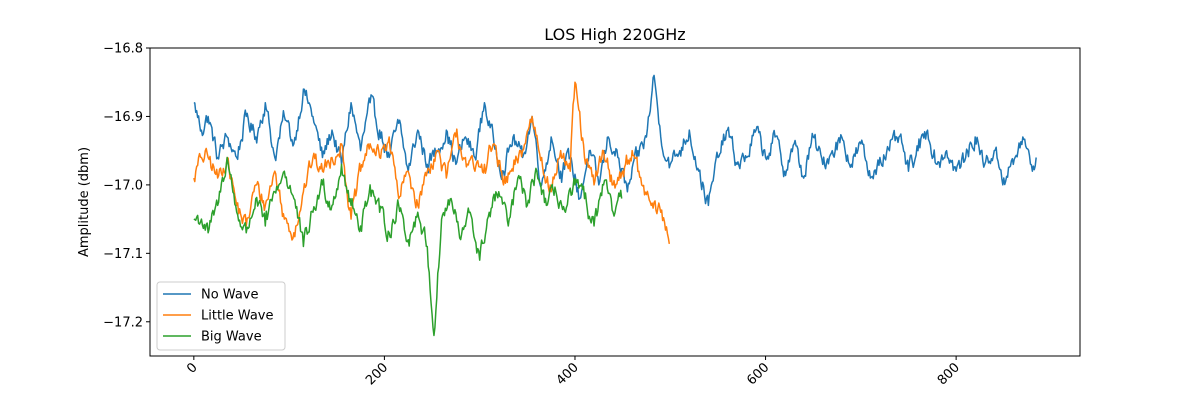 The image size is (1200, 400). I want to click on chart-title: LOS High 220GHz, so click(614, 34).